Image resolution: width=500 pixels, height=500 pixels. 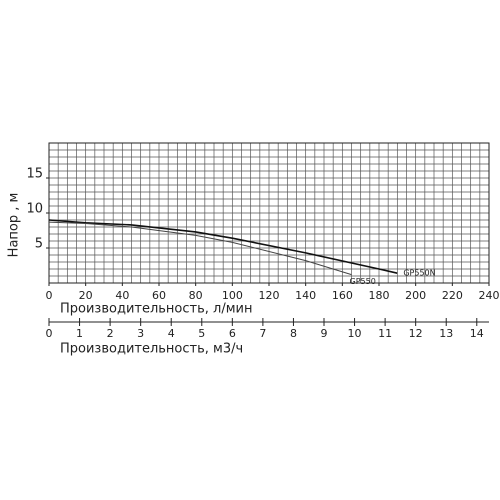 I want to click on x2-tick-label: 1, so click(x=79, y=333).